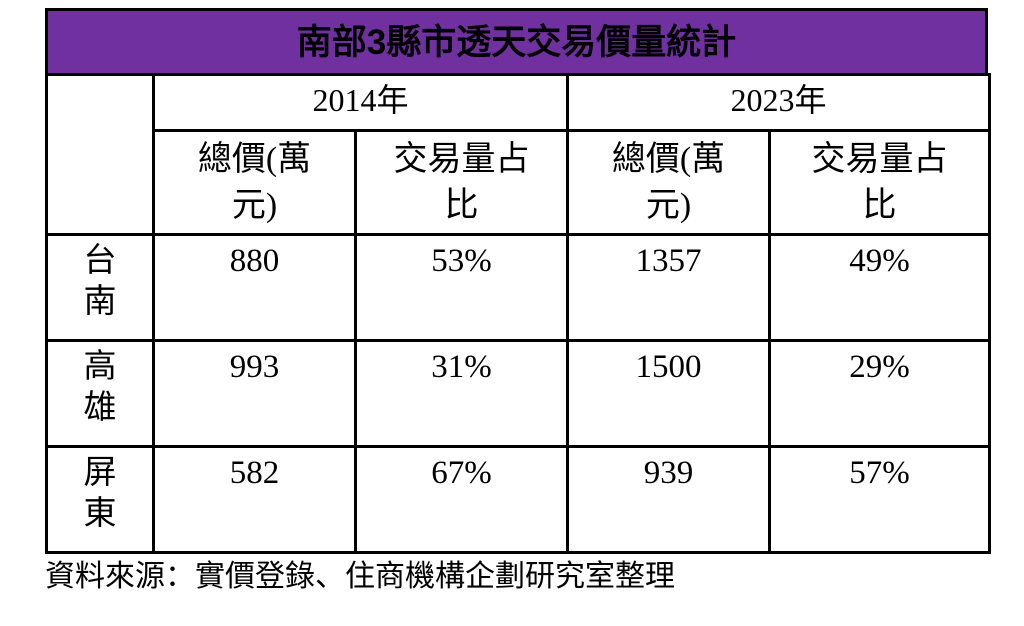 This screenshot has width=1024, height=626. What do you see at coordinates (461, 393) in the screenshot?
I see `cell-kaohsiung-2014-volume: 31%` at bounding box center [461, 393].